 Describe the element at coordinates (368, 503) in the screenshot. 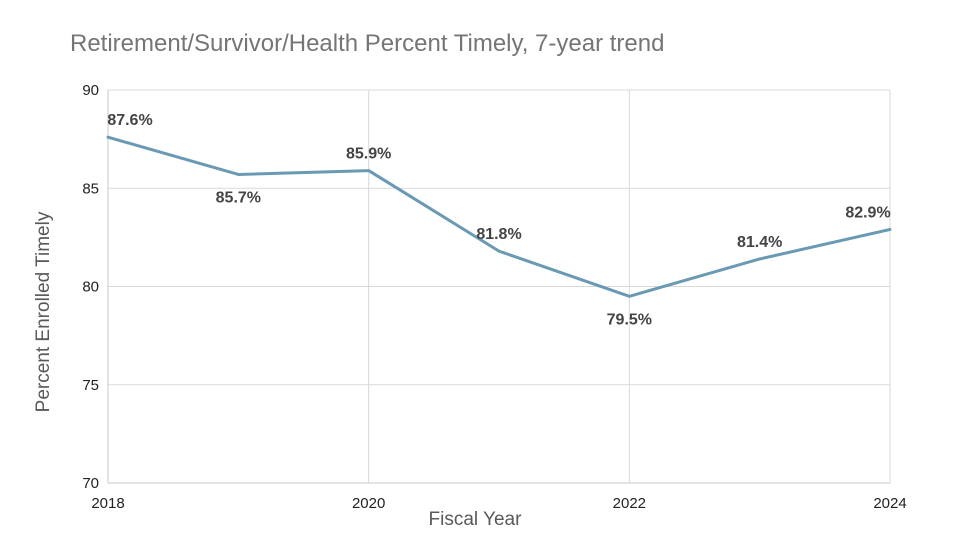

I see `x-tick-label: 2020` at that location.